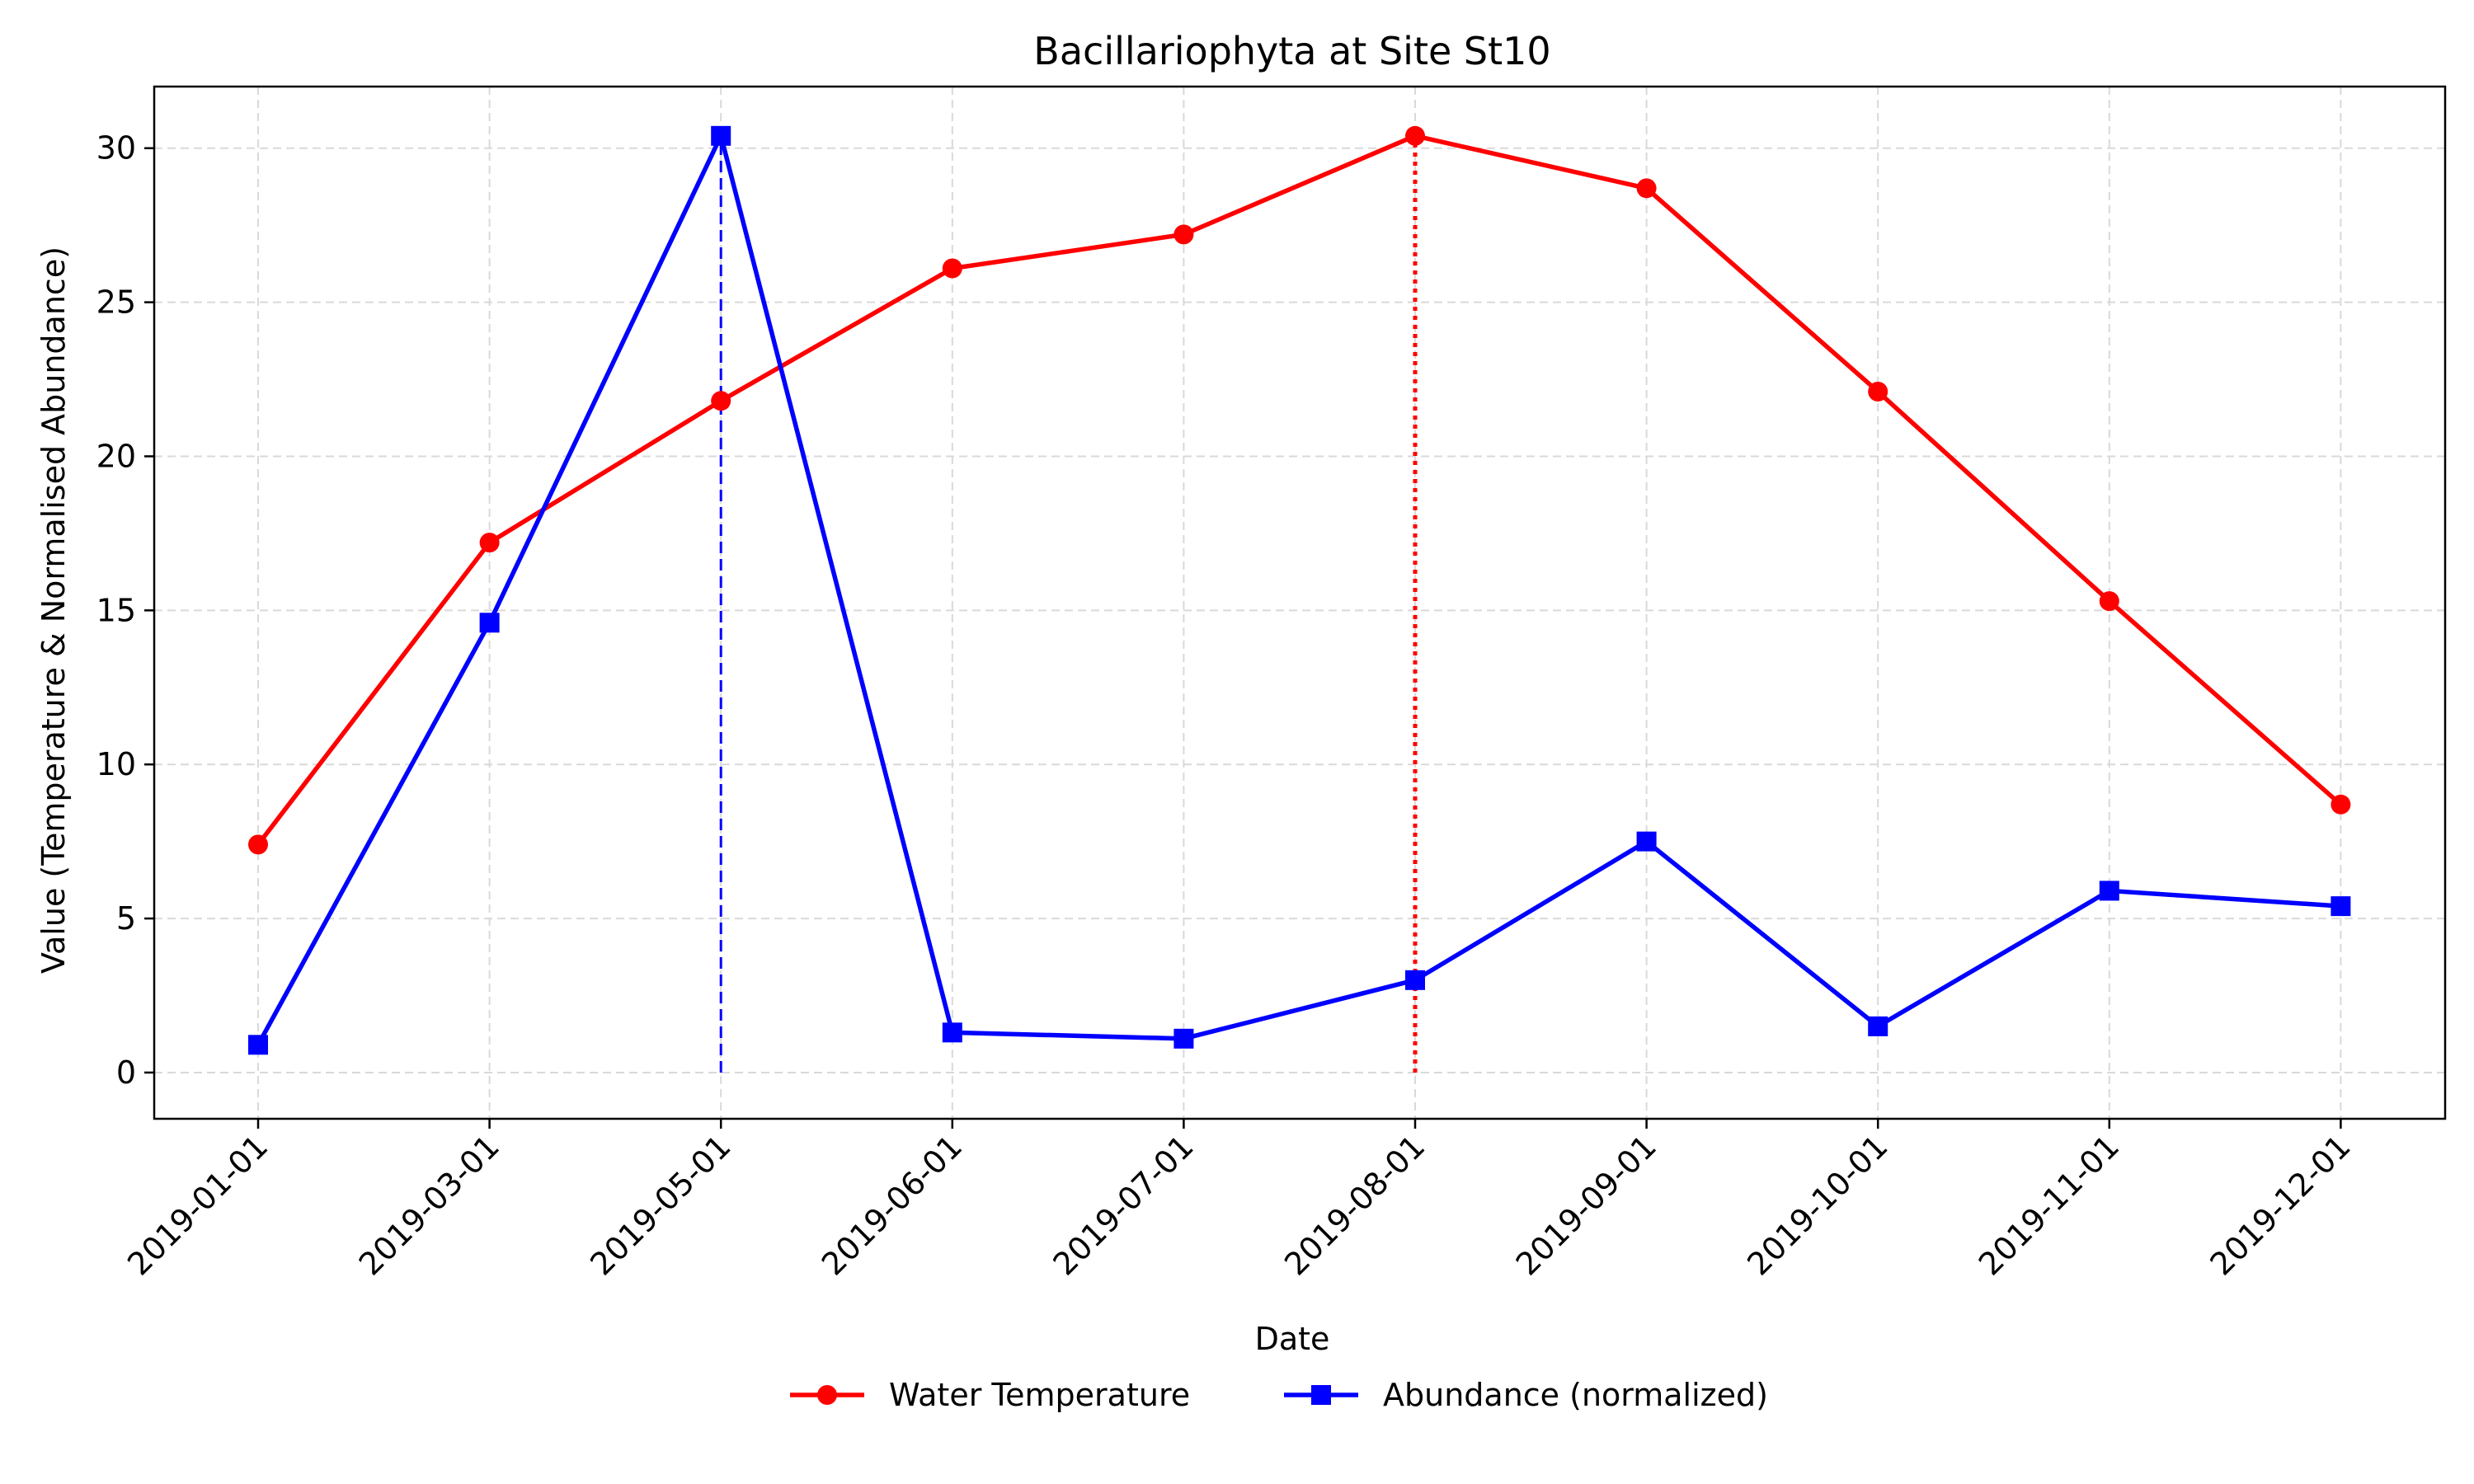  Describe the element at coordinates (660, 1205) in the screenshot. I see `x-tick-label: 2019-05-01` at that location.